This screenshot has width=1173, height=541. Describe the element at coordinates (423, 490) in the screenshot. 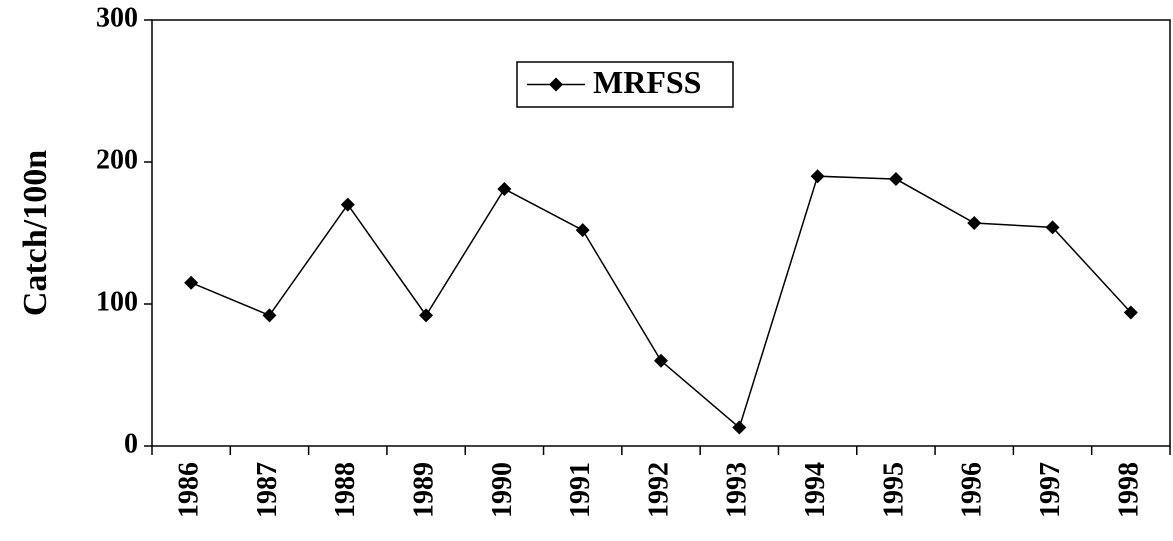

I see `x-tick-label: 1989` at that location.